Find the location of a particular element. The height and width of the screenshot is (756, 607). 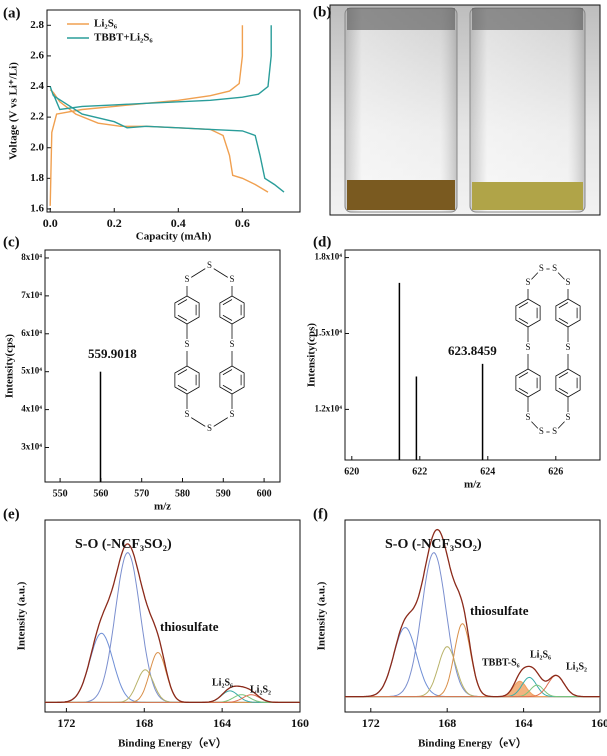

y-tick-label: 6x10⁴ is located at coordinates (31, 333).